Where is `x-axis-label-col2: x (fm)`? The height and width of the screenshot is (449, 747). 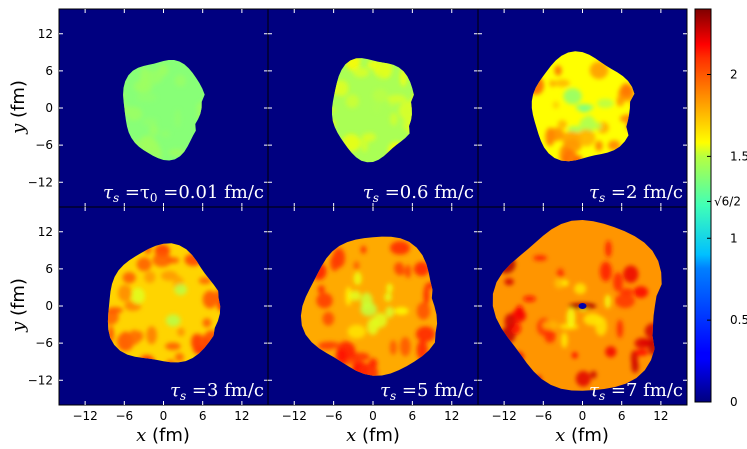
x-axis-label-col2: x (fm) is located at coordinates (373, 435).